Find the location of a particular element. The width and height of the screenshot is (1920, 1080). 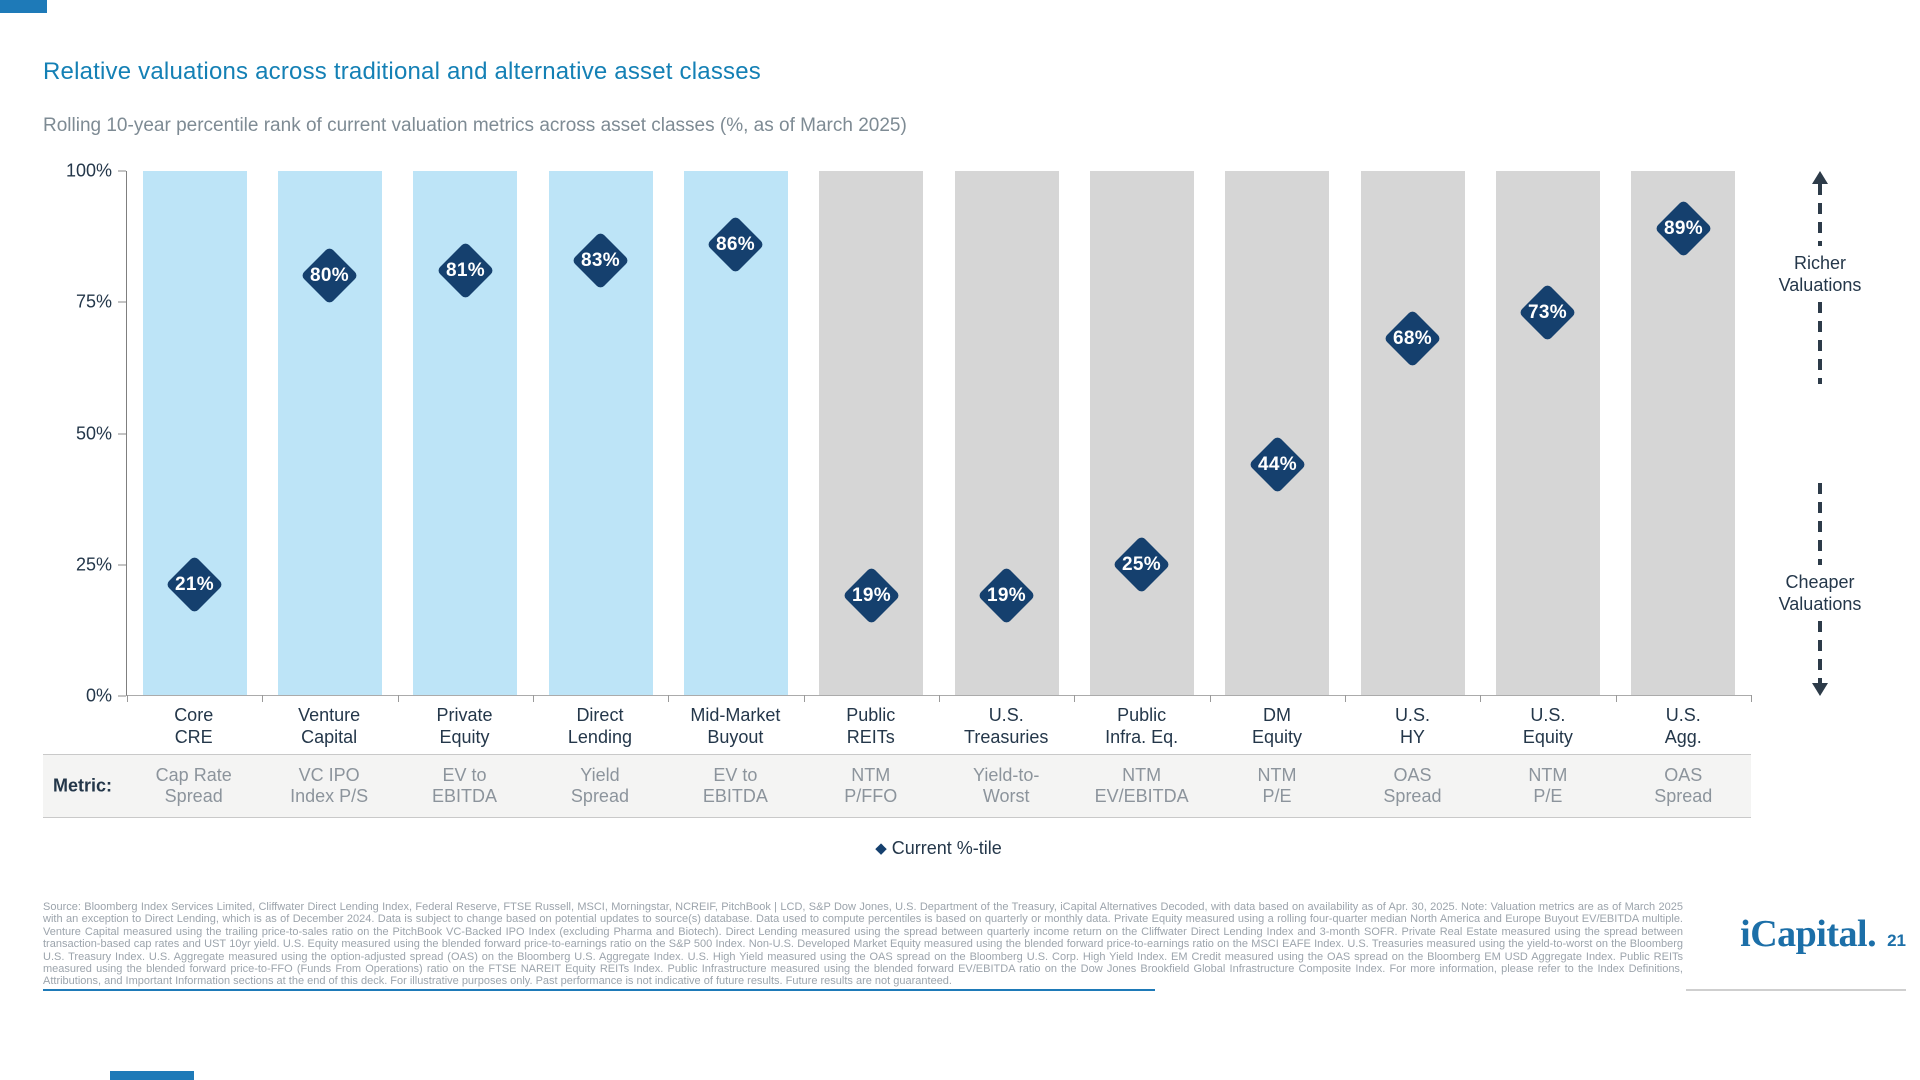

y-axis-label: 0% is located at coordinates (106, 696).